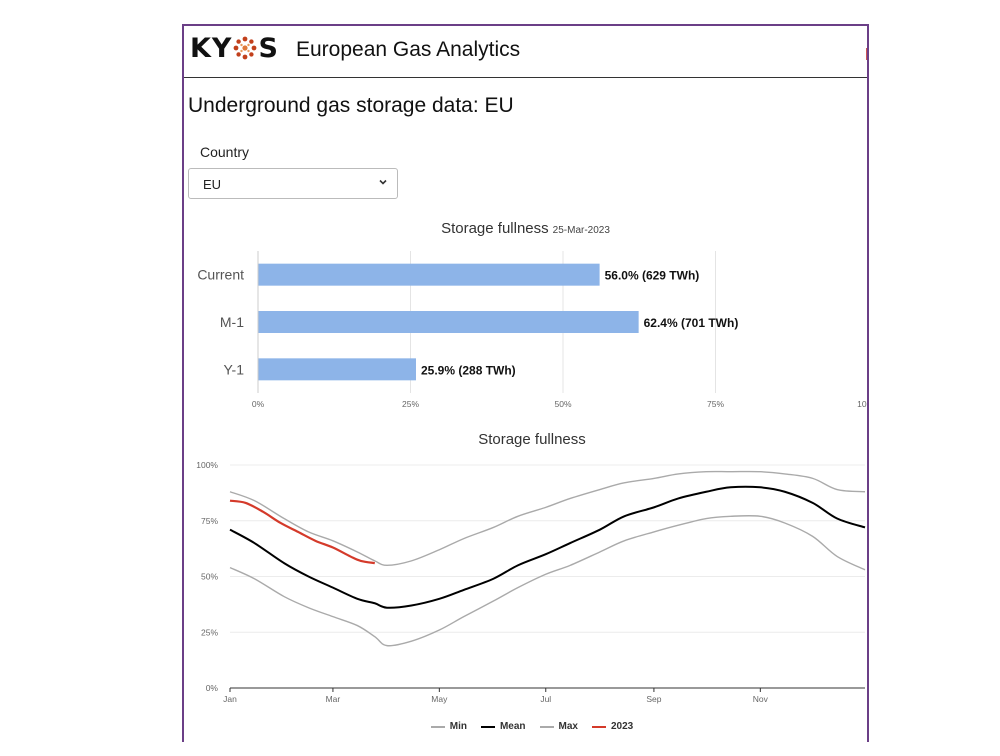 Image resolution: width=1000 pixels, height=756 pixels. I want to click on series-line-min, so click(547, 581).